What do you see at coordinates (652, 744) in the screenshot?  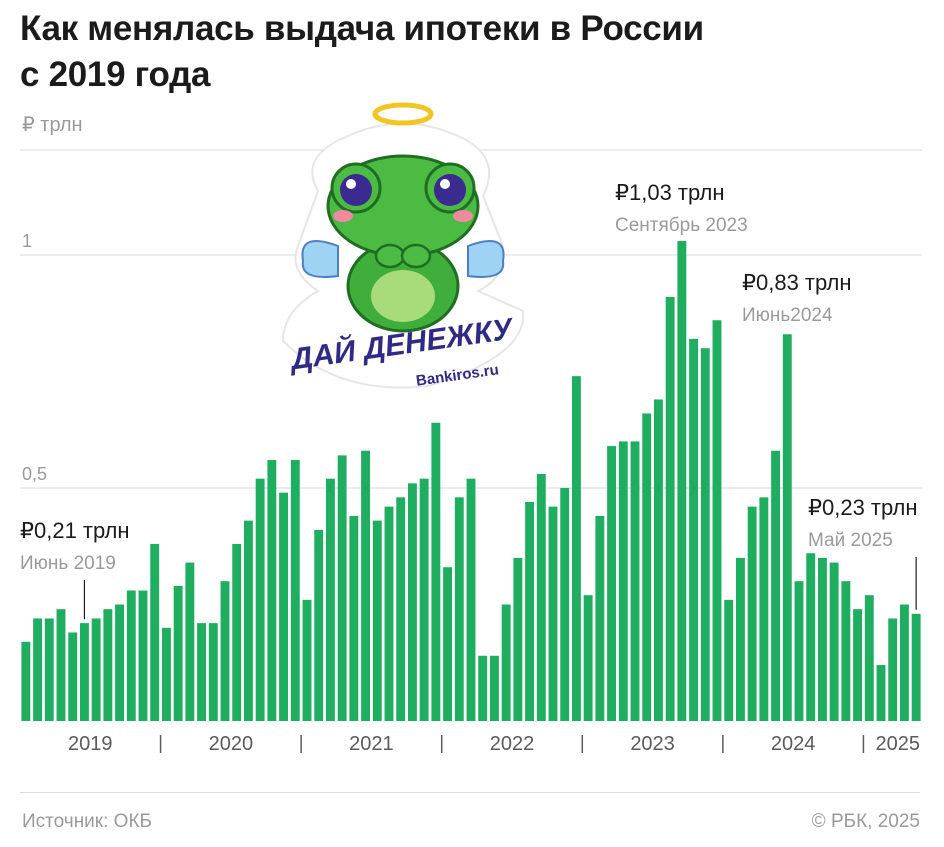 I see `x-year-label: 2023` at bounding box center [652, 744].